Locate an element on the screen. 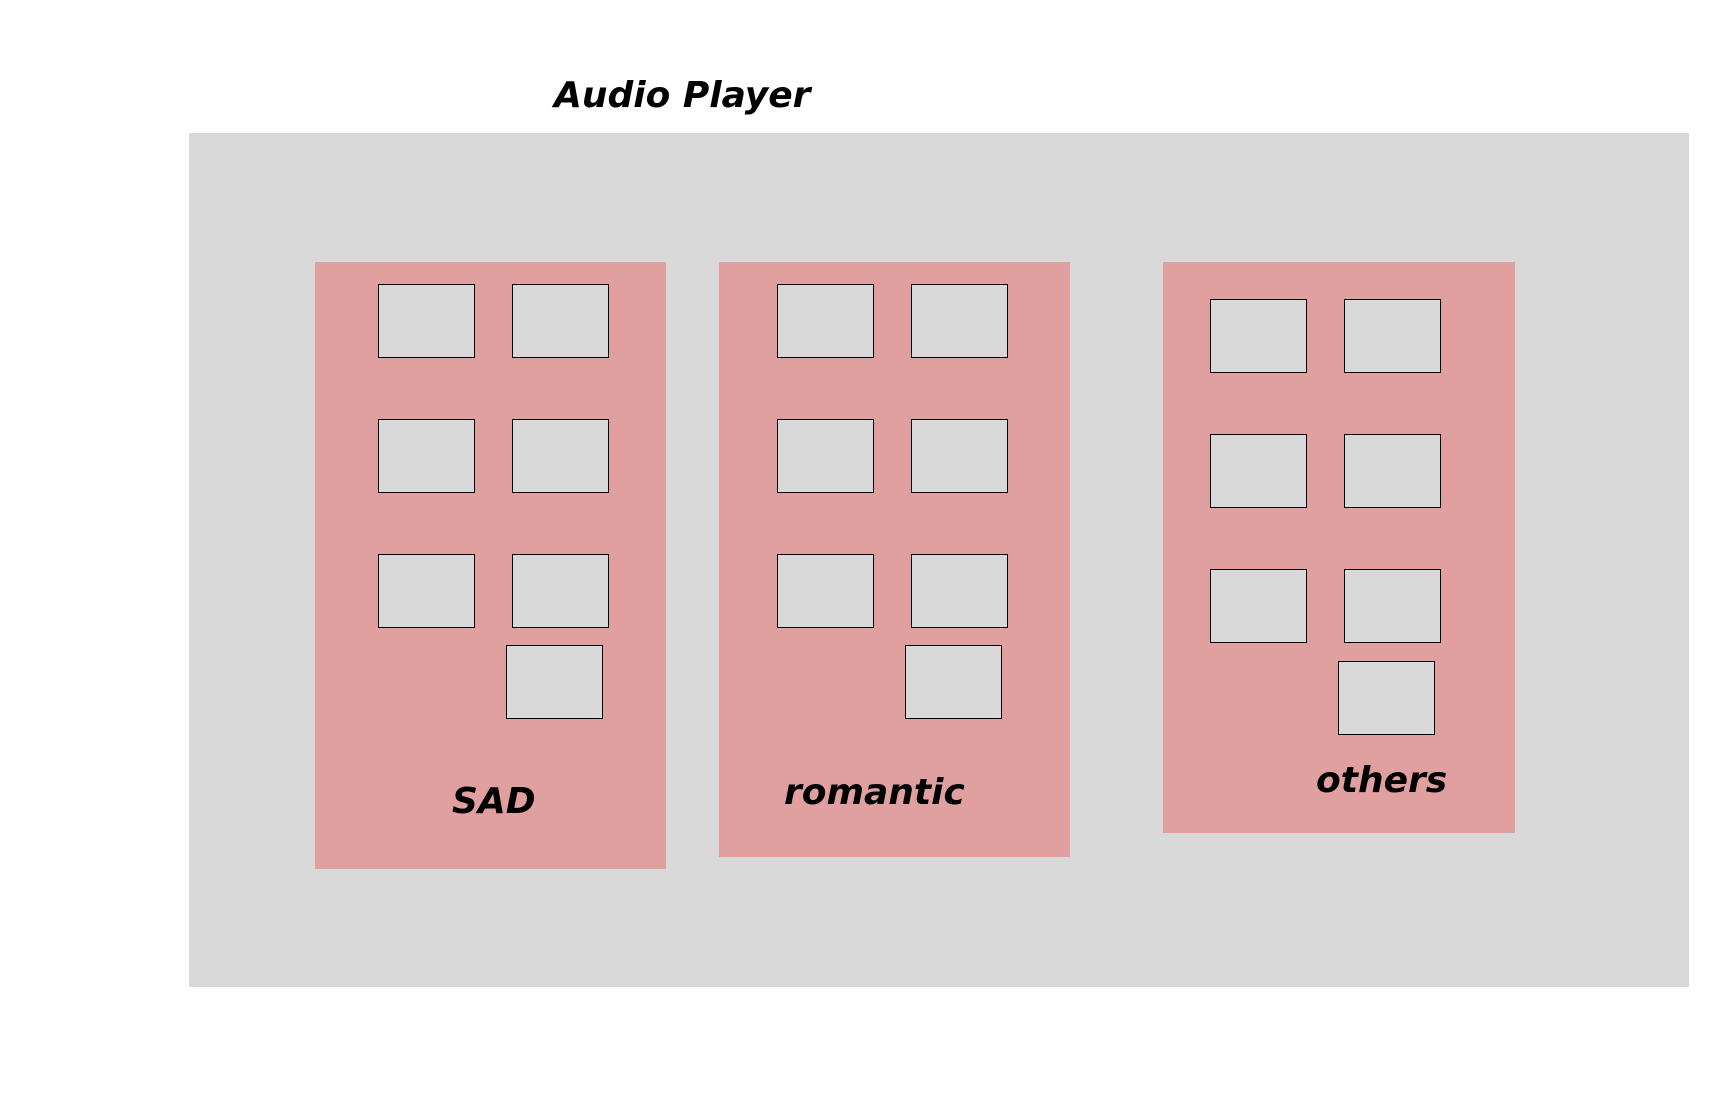 This screenshot has width=1728, height=1117. category-panel-sad: SAD is located at coordinates (490, 565).